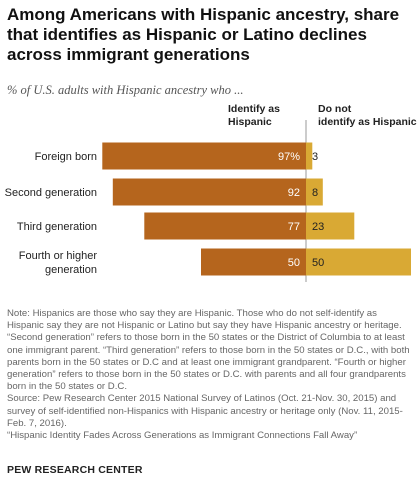 The height and width of the screenshot is (493, 420). I want to click on legend-identify-line-1: Identify as, so click(254, 109).